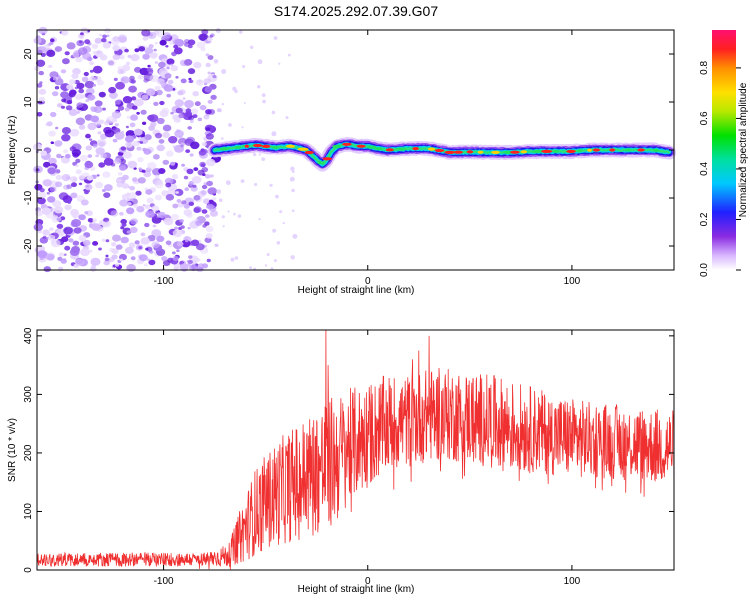  What do you see at coordinates (356, 11) in the screenshot?
I see `figure-title: S174.2025.292.07.39.G07` at bounding box center [356, 11].